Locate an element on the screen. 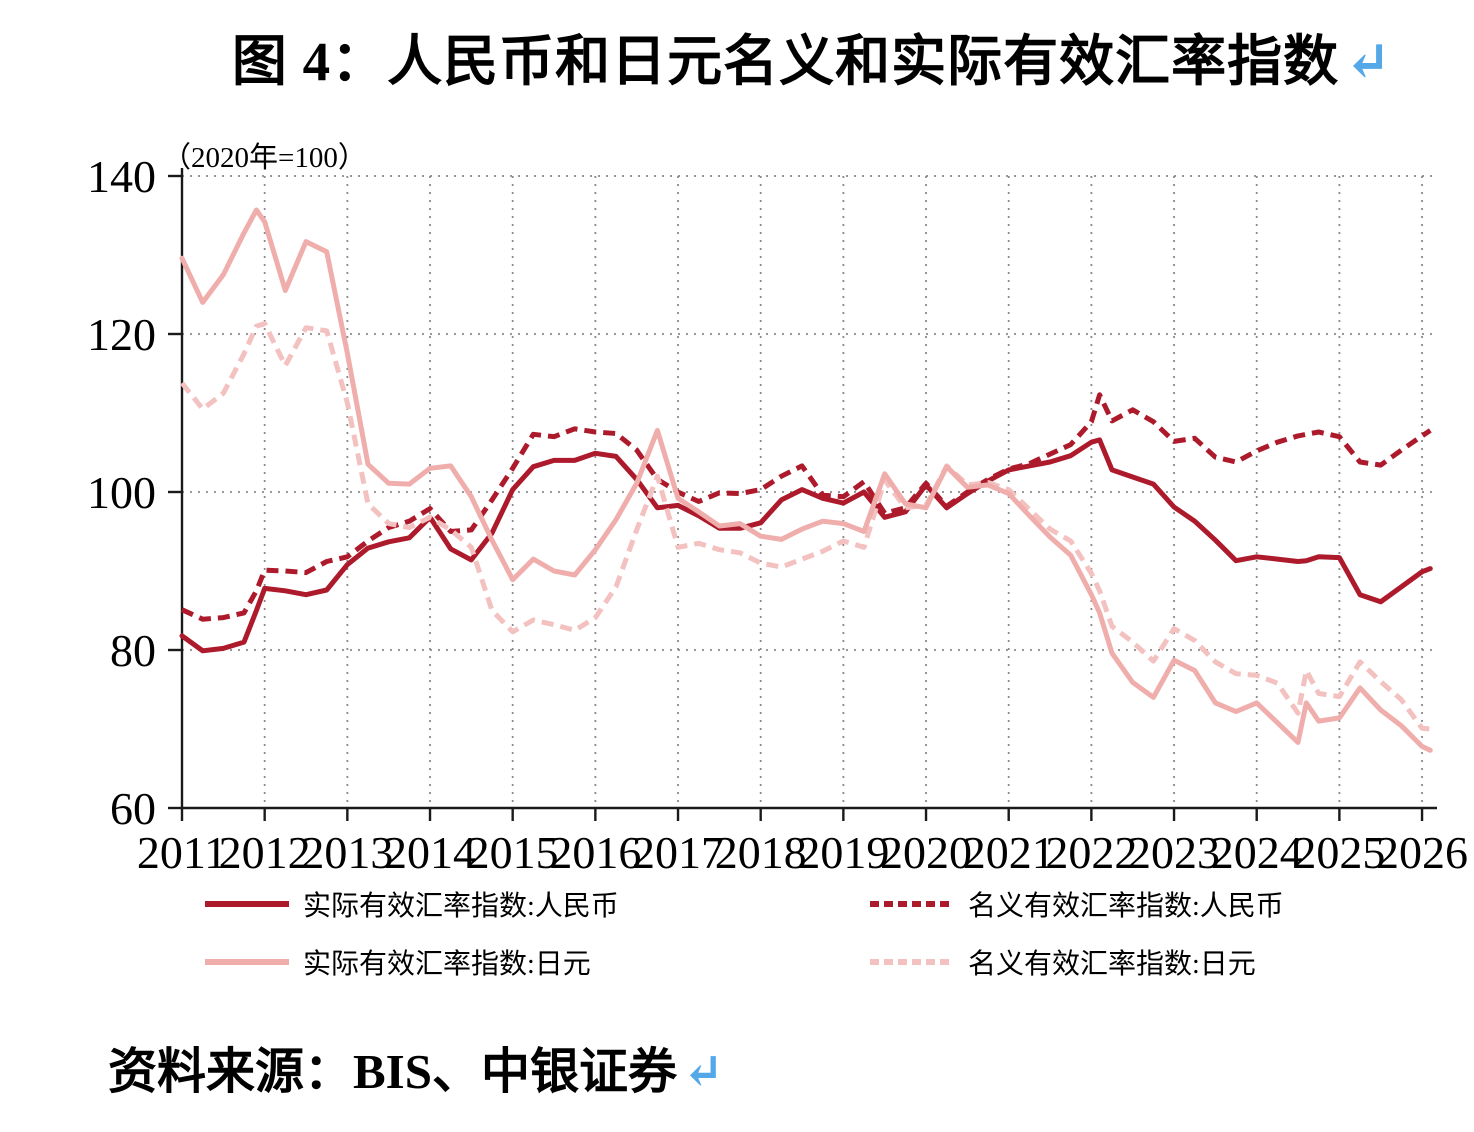 The width and height of the screenshot is (1474, 1132). x-tick-label: 2013 is located at coordinates (347, 852).